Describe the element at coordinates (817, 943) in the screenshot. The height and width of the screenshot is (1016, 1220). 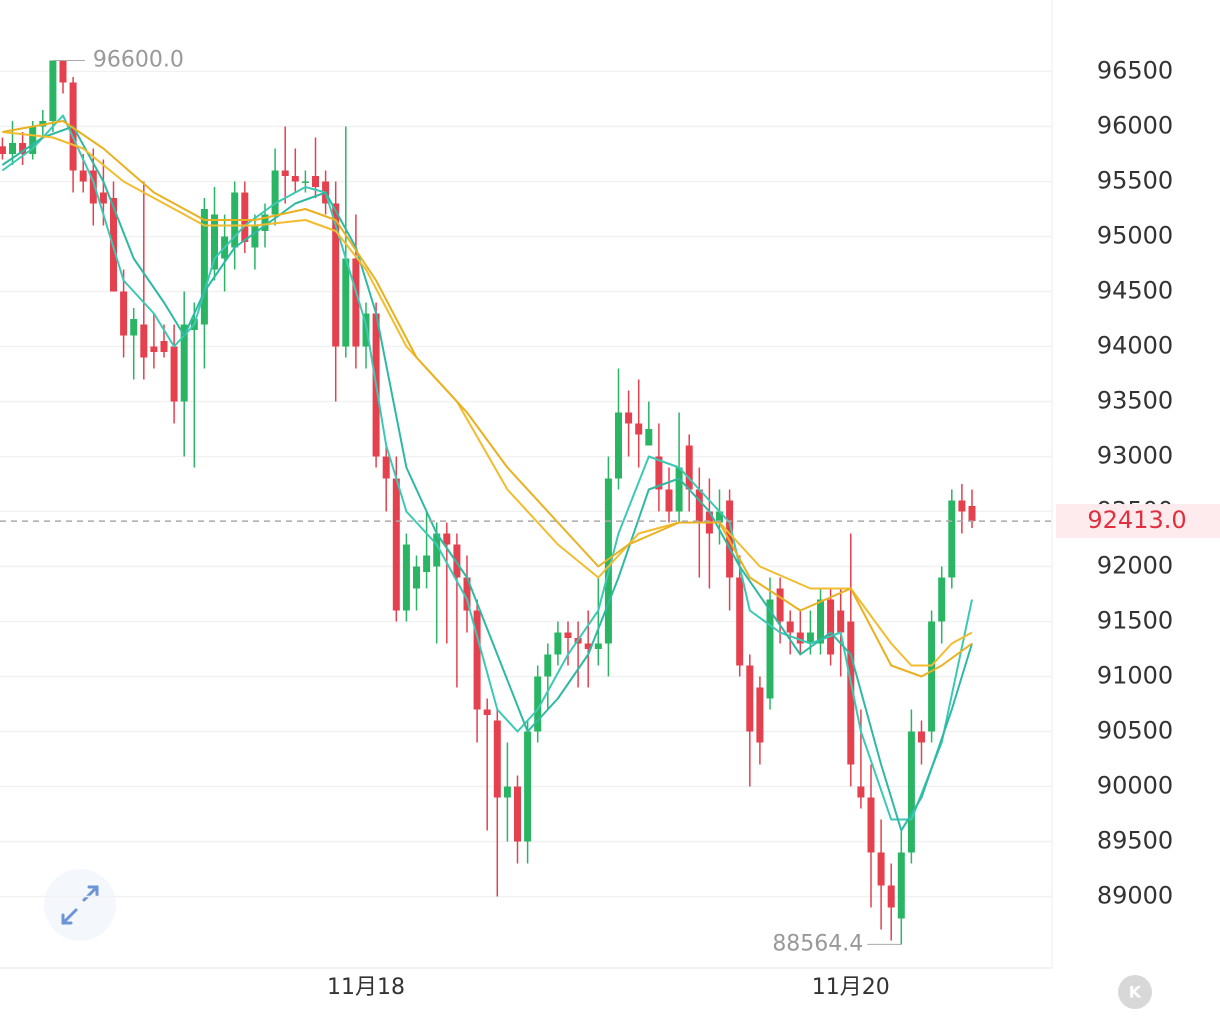
I see `min-label: 88564.4` at that location.